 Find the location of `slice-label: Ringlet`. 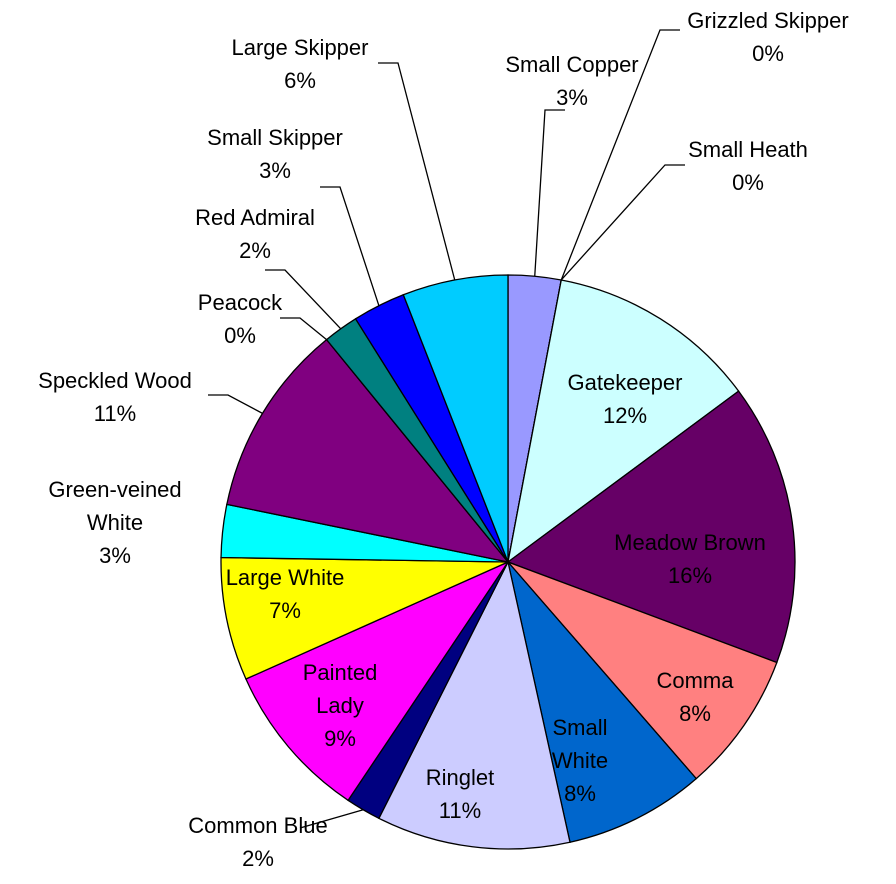

slice-label: Ringlet is located at coordinates (460, 777).